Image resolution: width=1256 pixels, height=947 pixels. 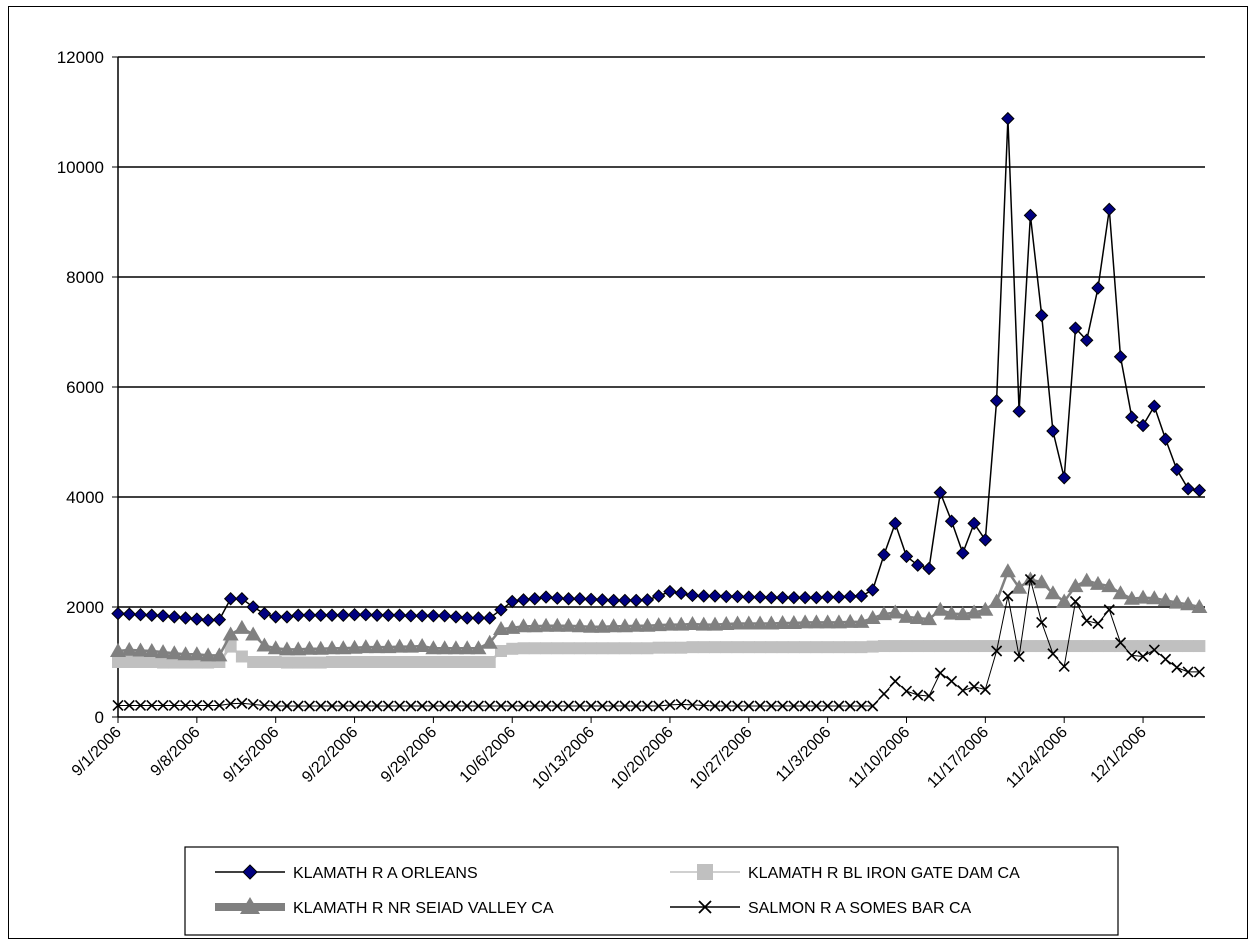 I want to click on legend-box, so click(x=651, y=891).